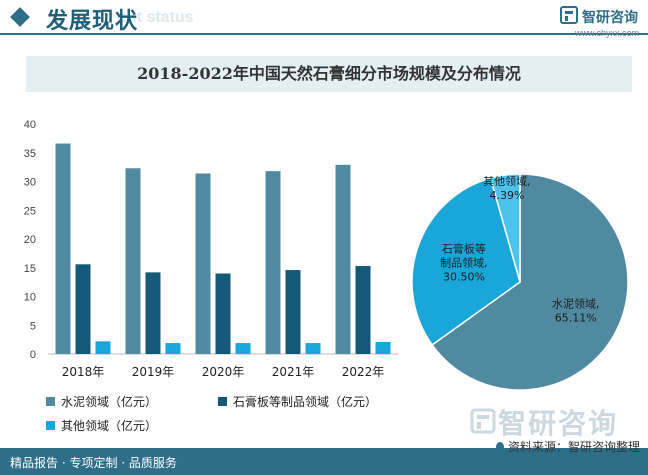 The height and width of the screenshot is (475, 648). Describe the element at coordinates (610, 18) in the screenshot. I see `brand-logo-name: 智研咨询` at that location.